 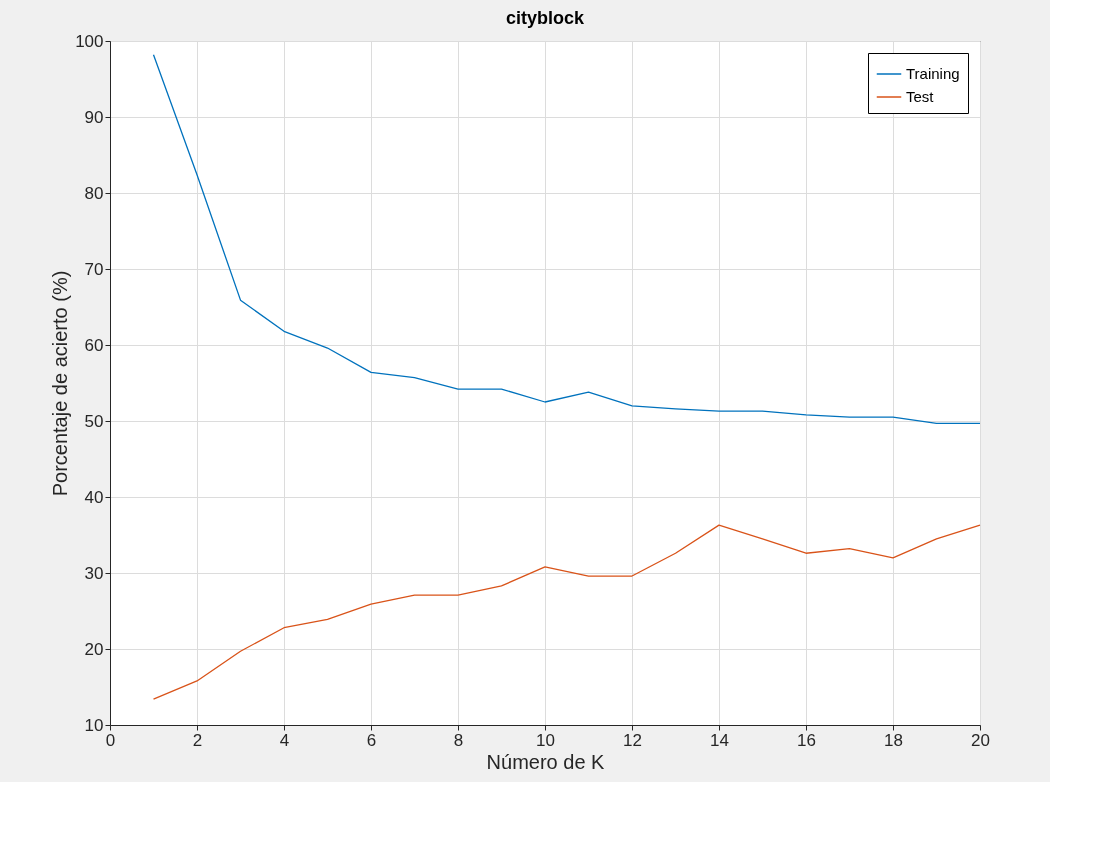 What do you see at coordinates (94, 649) in the screenshot?
I see `y-tick-label: 20` at bounding box center [94, 649].